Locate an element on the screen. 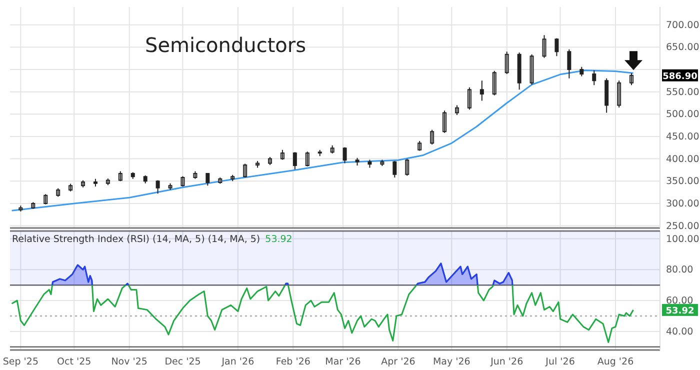 The width and height of the screenshot is (700, 370). x-tick-label: Aug '26 is located at coordinates (615, 362).